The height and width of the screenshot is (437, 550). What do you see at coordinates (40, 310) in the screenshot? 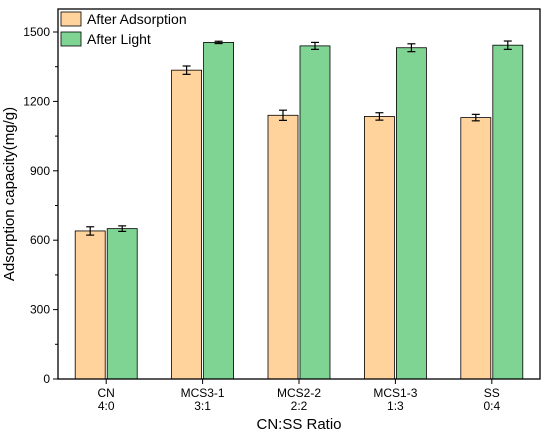
I see `y-tick-label: 300` at bounding box center [40, 310].